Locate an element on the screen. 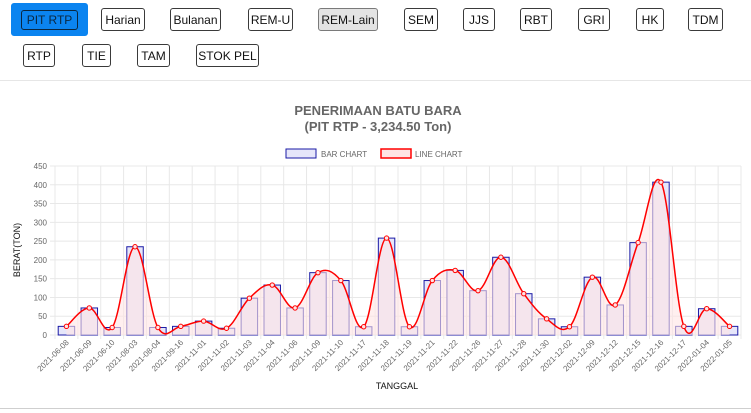 This screenshot has height=413, width=751. y-tick-label: 300 is located at coordinates (41, 222).